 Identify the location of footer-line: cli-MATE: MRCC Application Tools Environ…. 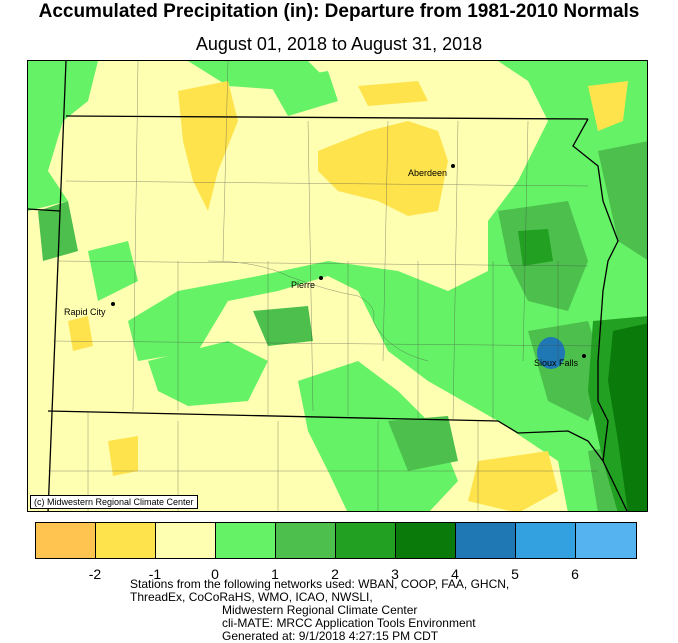
(349, 623).